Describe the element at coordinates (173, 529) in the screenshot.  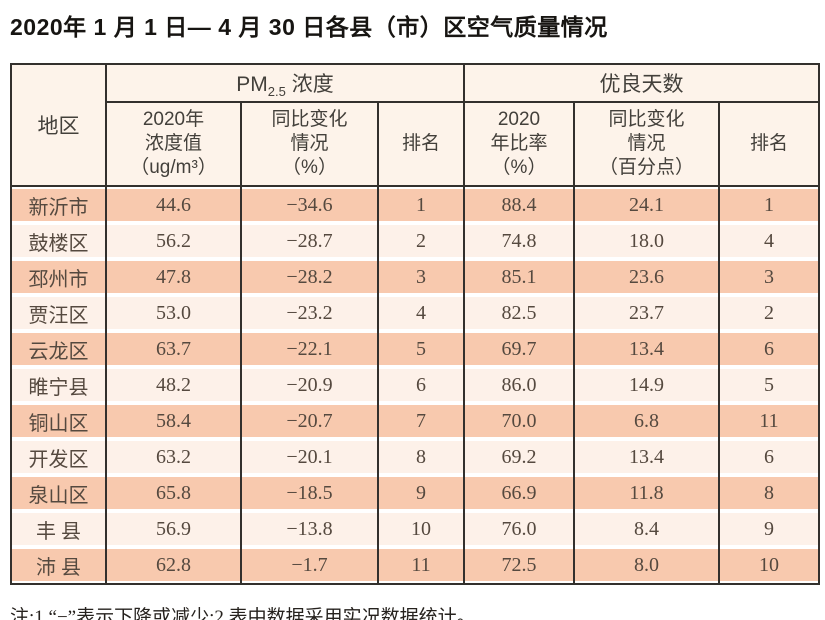
I see `pm-value-cell: 56.9` at that location.